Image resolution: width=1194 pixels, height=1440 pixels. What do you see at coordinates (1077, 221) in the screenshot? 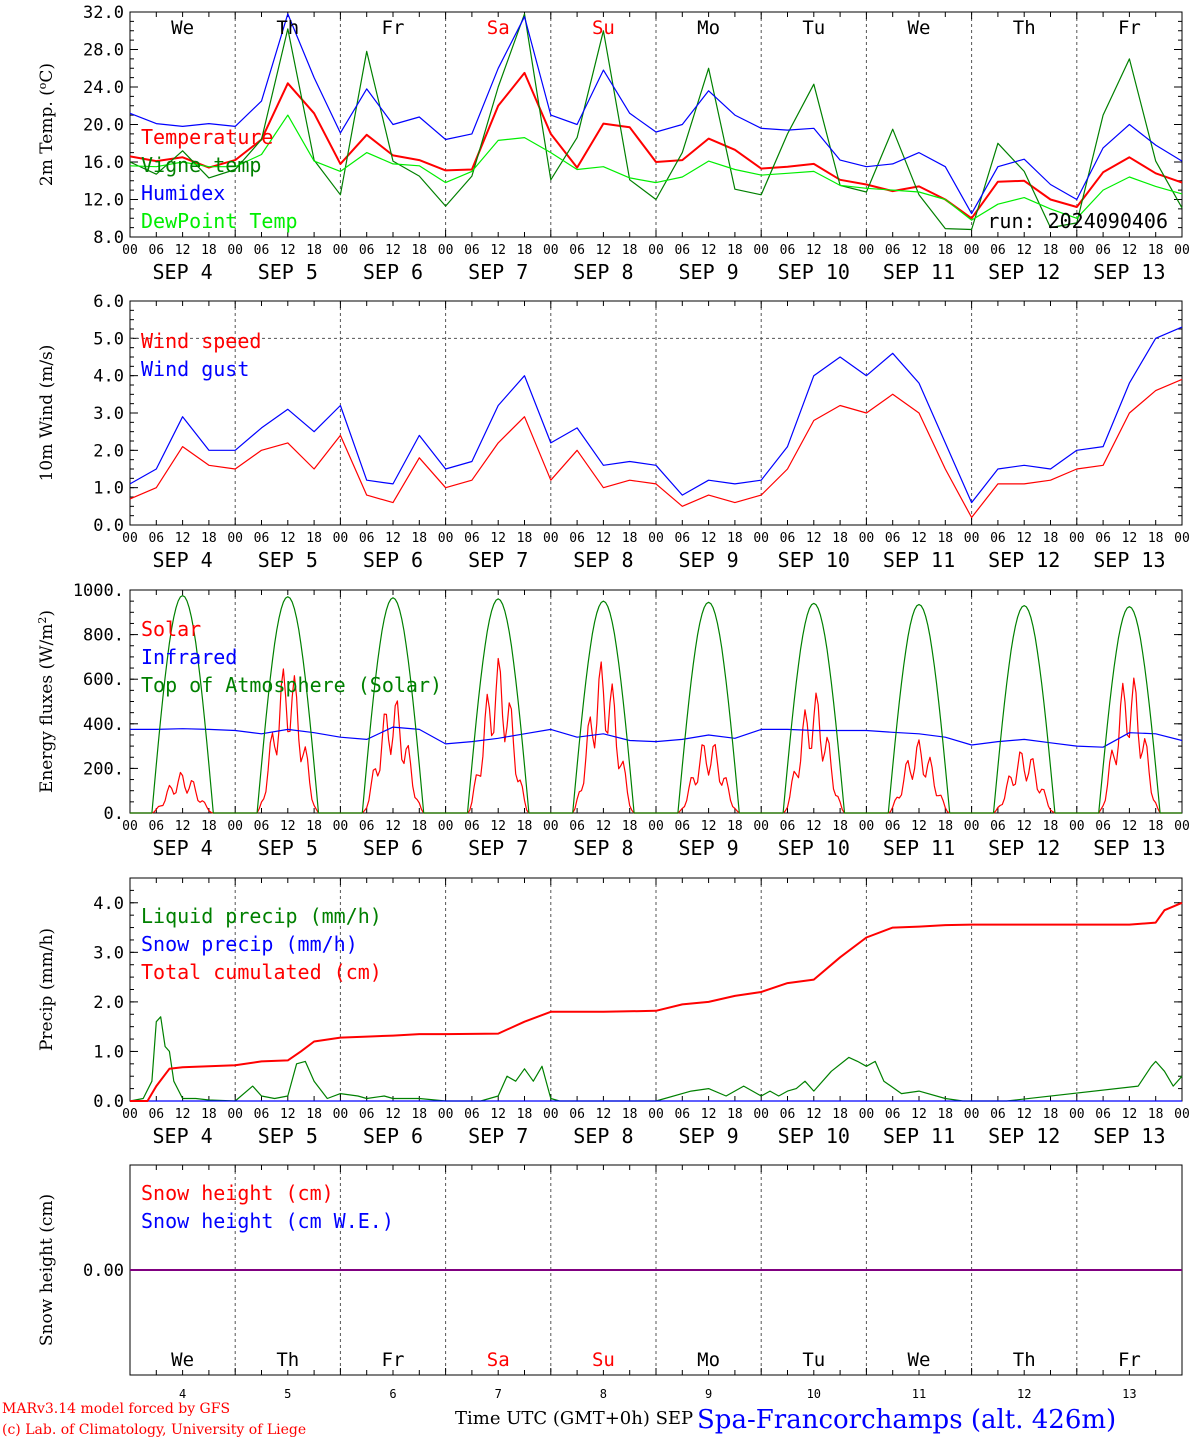
I see `run-label: run: 2024090406` at bounding box center [1077, 221].